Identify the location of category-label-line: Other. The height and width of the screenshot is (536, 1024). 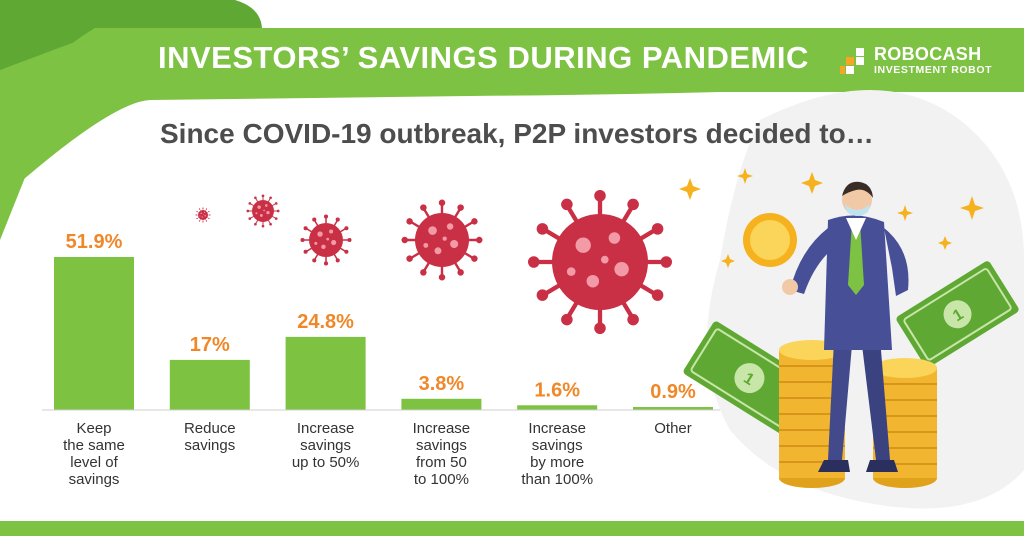
(673, 428).